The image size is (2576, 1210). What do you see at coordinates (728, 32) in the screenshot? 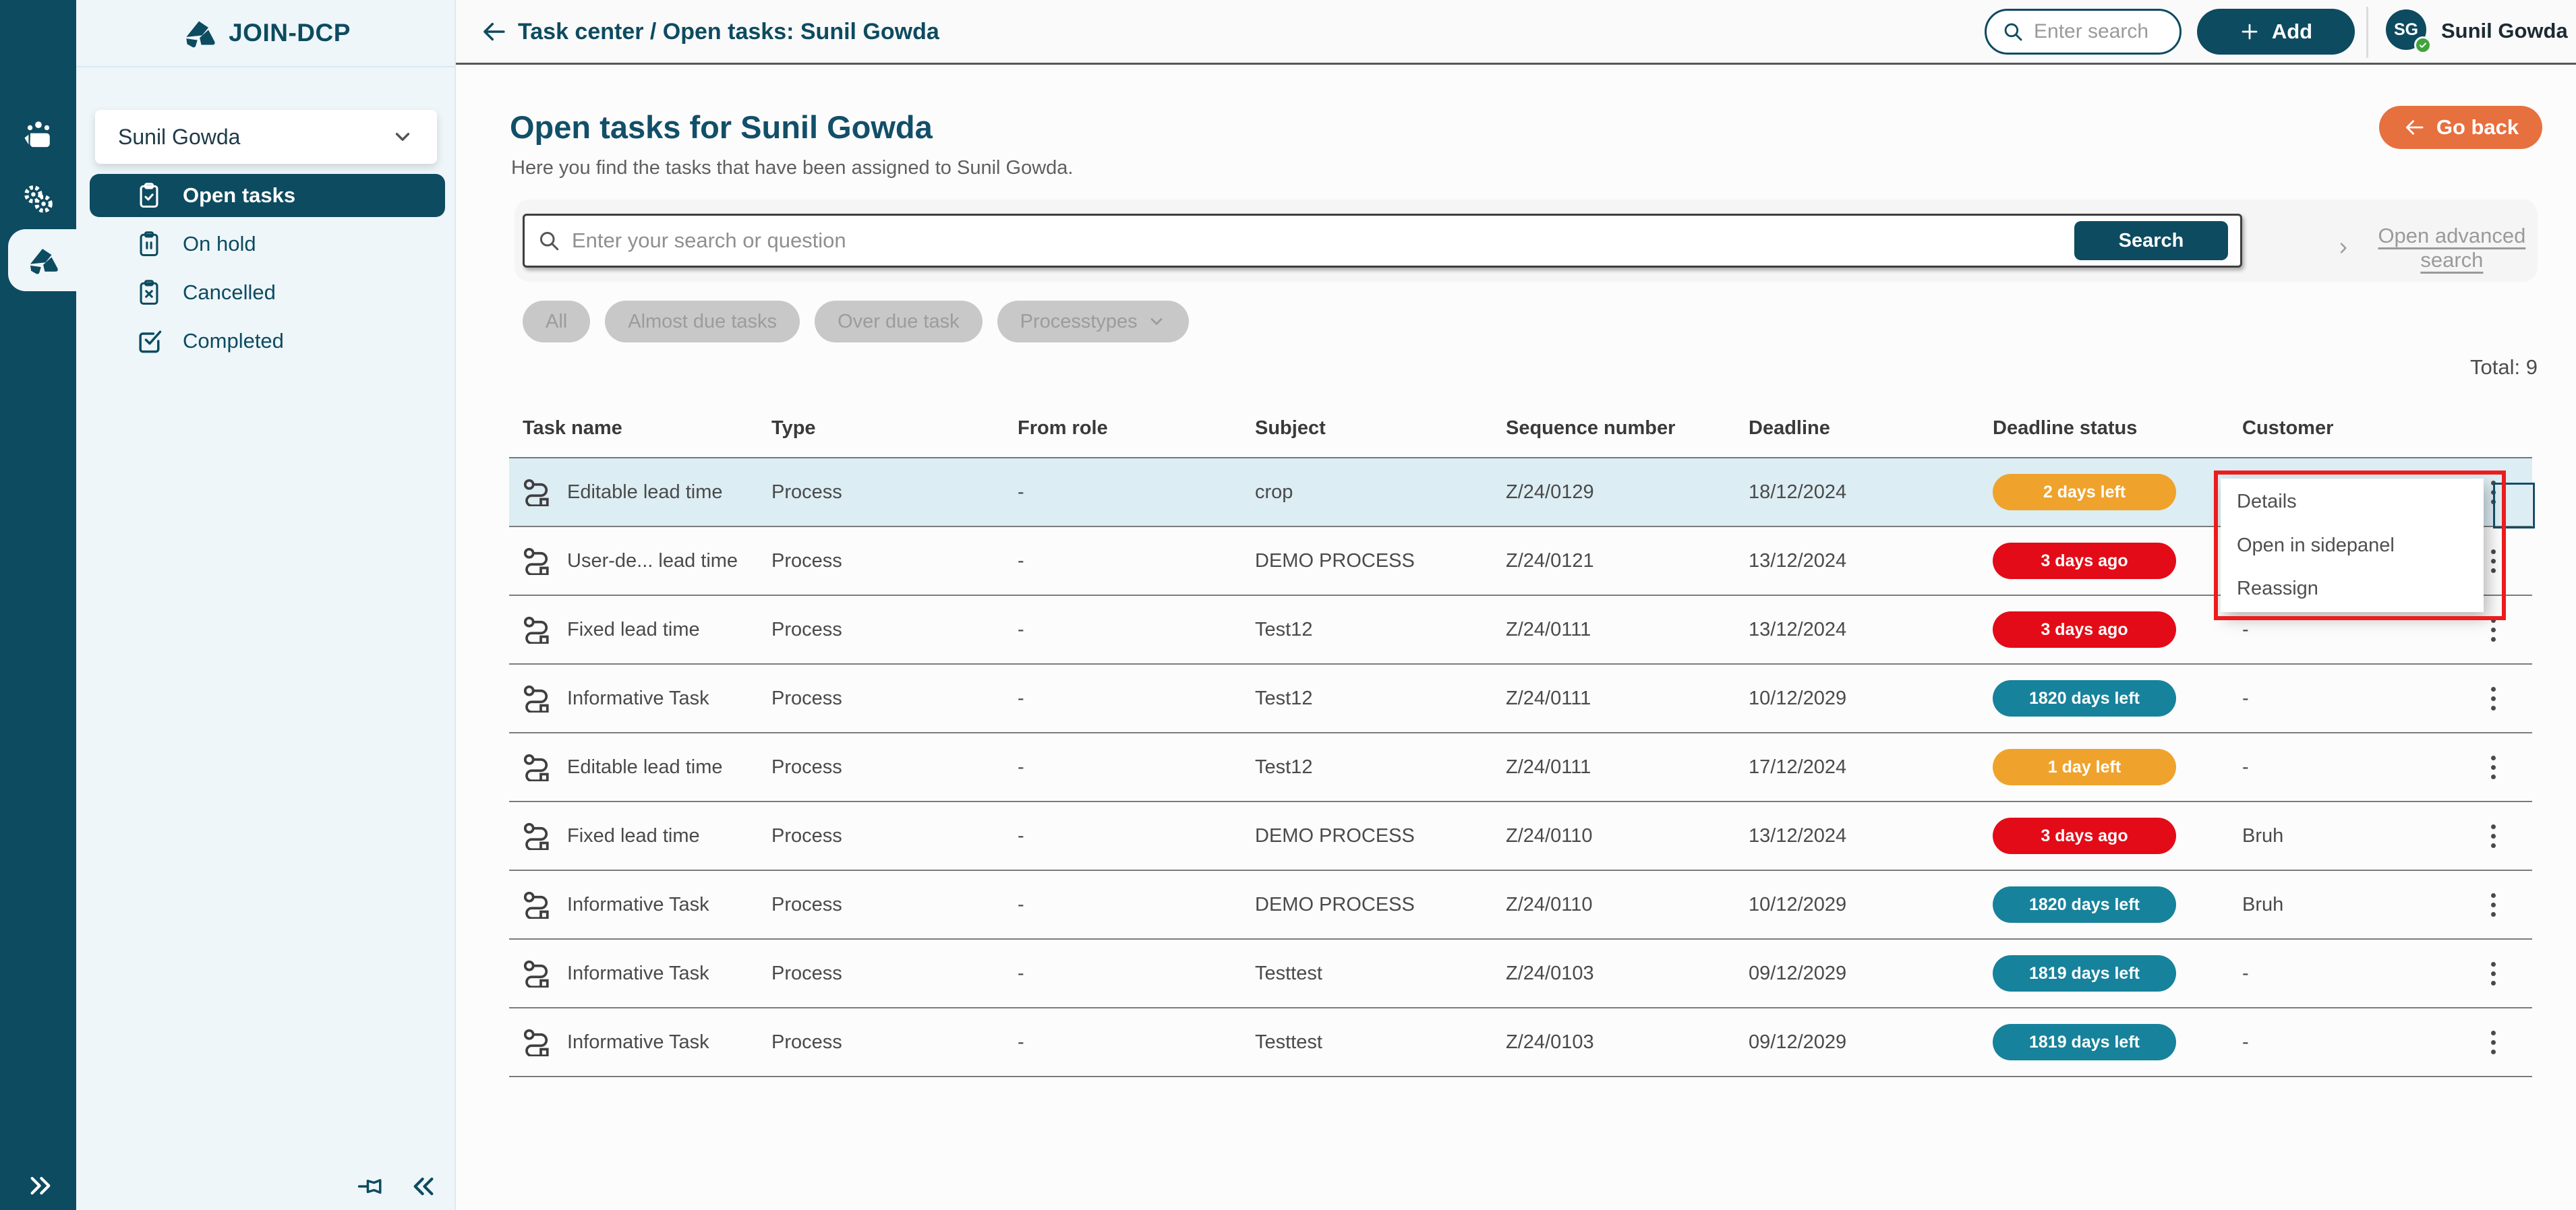
I see `breadcrumb: Task center / Open tasks: Sunil Gowda` at bounding box center [728, 32].